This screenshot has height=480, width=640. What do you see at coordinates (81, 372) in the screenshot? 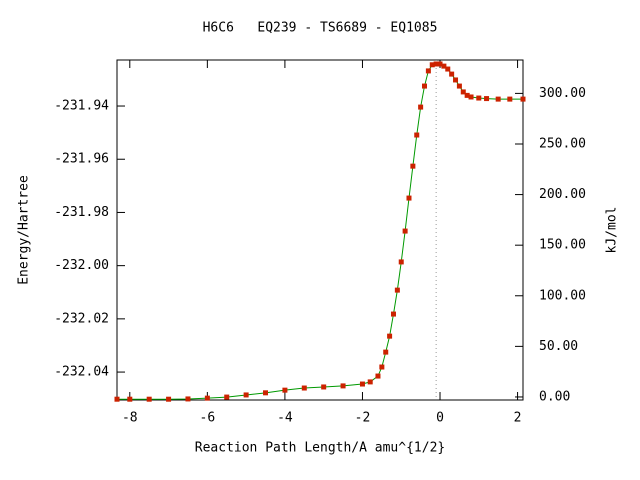
I see `y-tick-label: -232.04` at bounding box center [81, 372].